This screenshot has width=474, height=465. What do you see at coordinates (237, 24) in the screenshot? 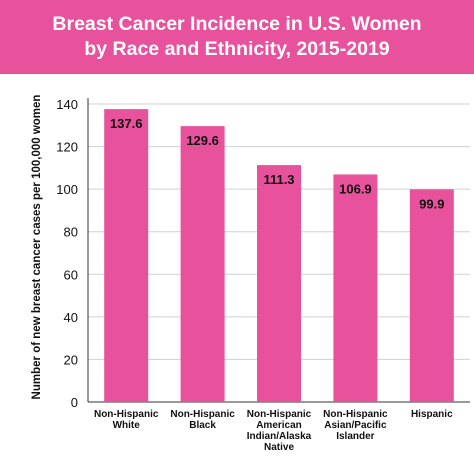
I see `chart-title-line-1: Breast Cancer Incidence in U.S. Women` at bounding box center [237, 24].